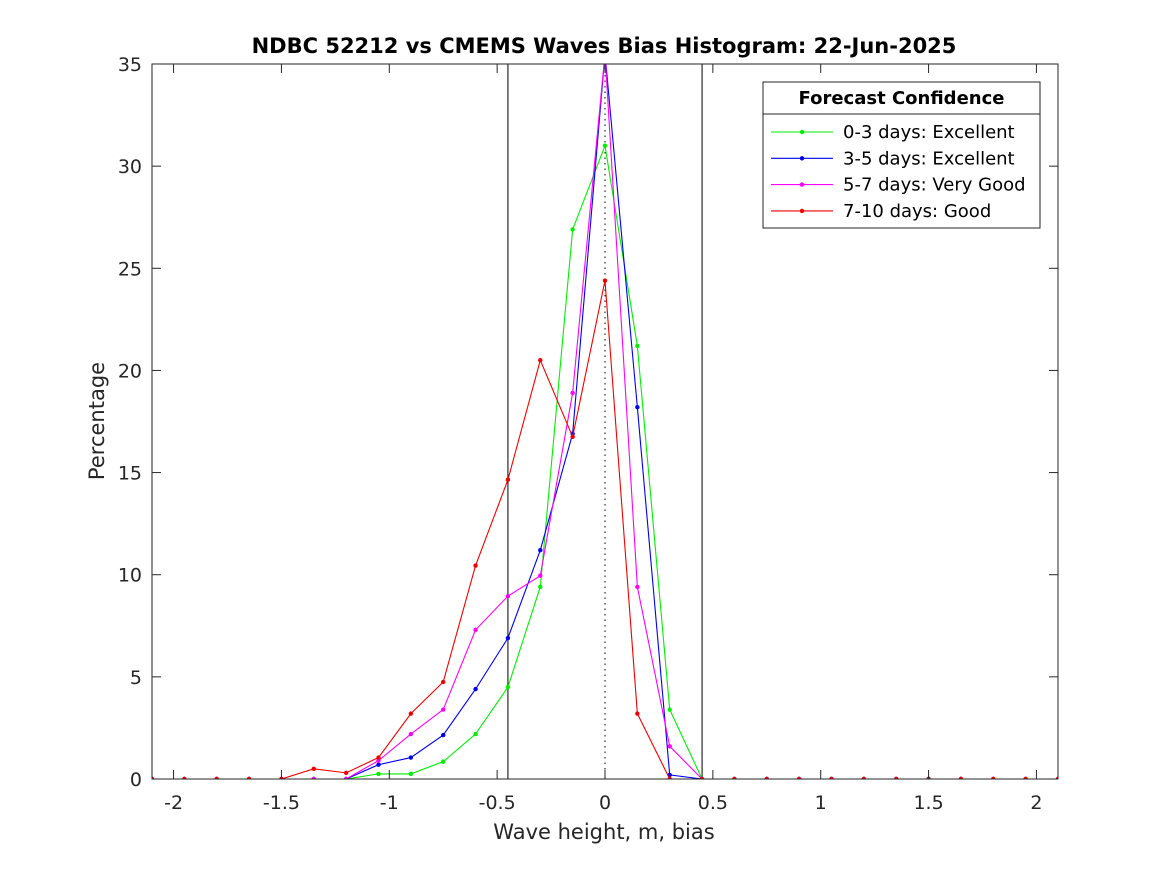 The width and height of the screenshot is (1167, 875). Describe the element at coordinates (130, 167) in the screenshot. I see `y-tick-label: 30` at that location.